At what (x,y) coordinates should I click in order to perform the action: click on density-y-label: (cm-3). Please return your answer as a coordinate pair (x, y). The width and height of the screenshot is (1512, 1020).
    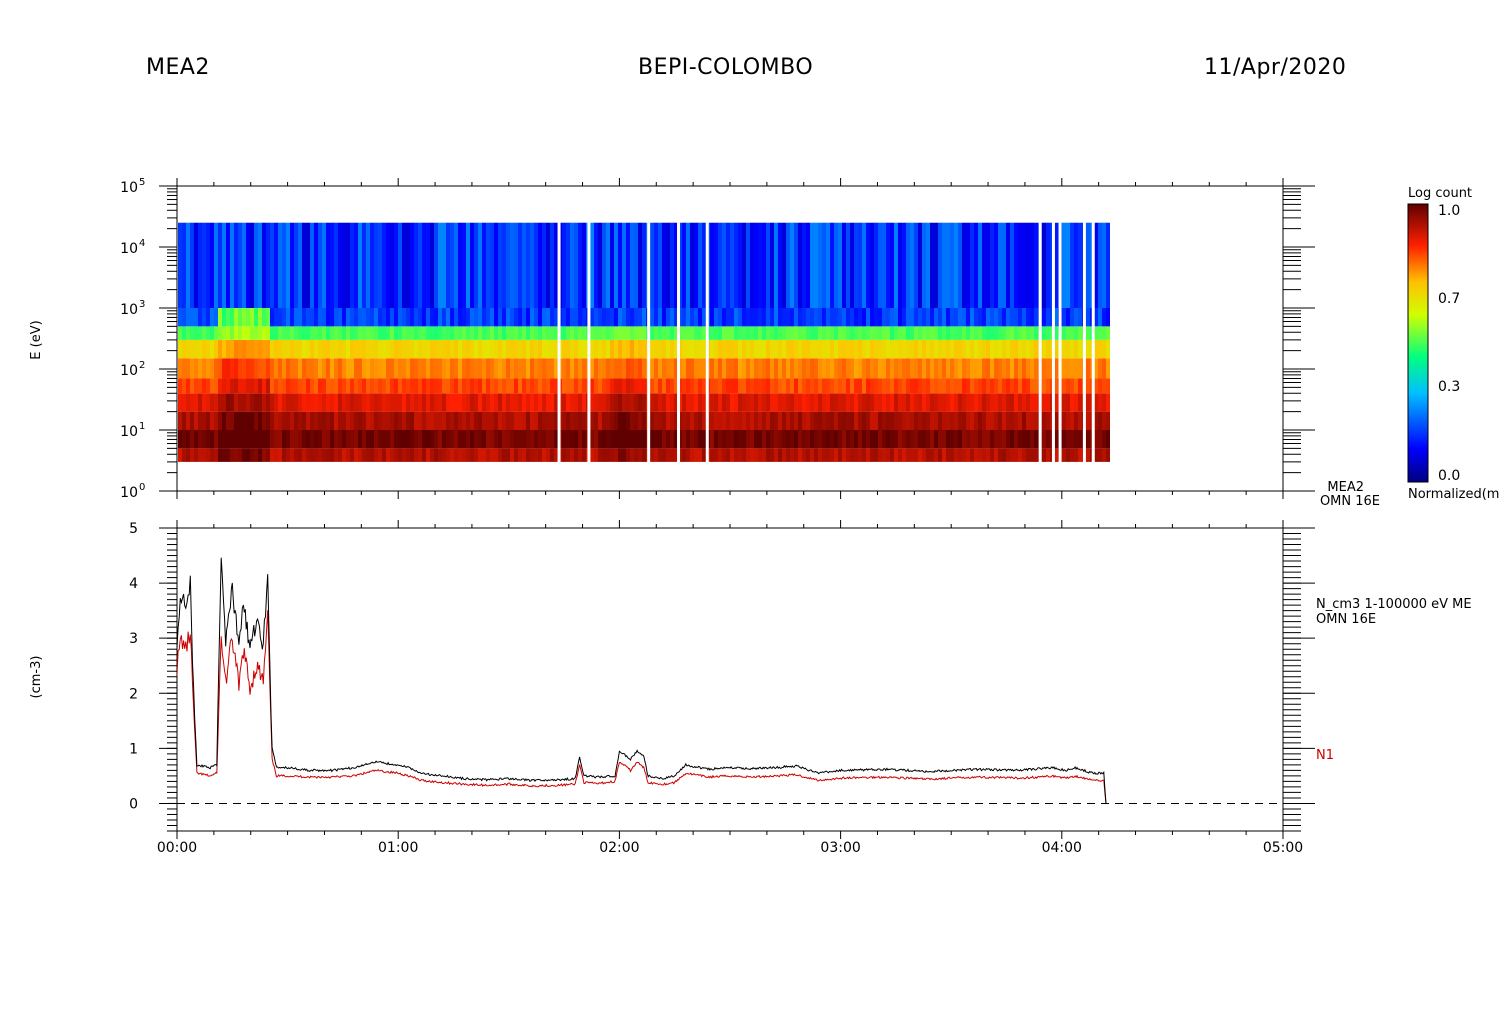
    Looking at the image, I should click on (36, 677).